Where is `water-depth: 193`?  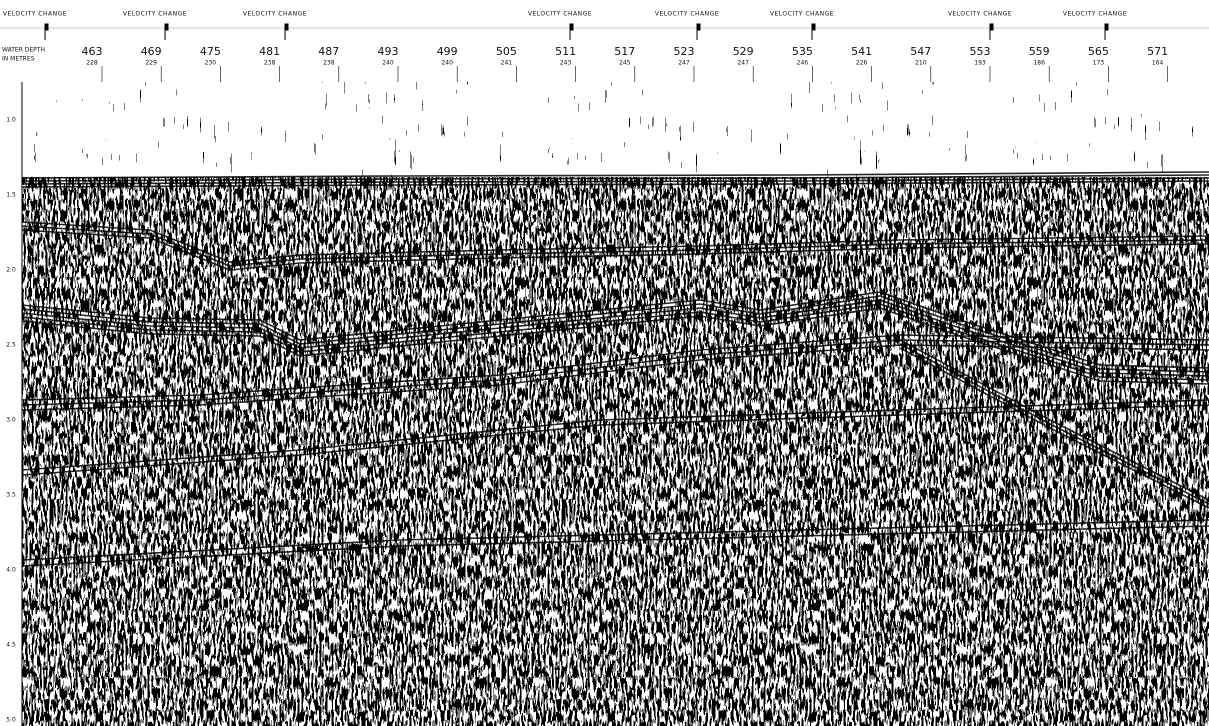 water-depth: 193 is located at coordinates (980, 63).